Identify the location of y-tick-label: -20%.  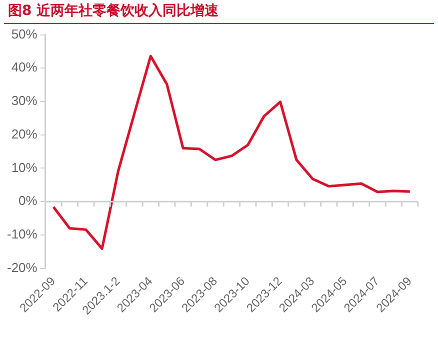
(22, 267).